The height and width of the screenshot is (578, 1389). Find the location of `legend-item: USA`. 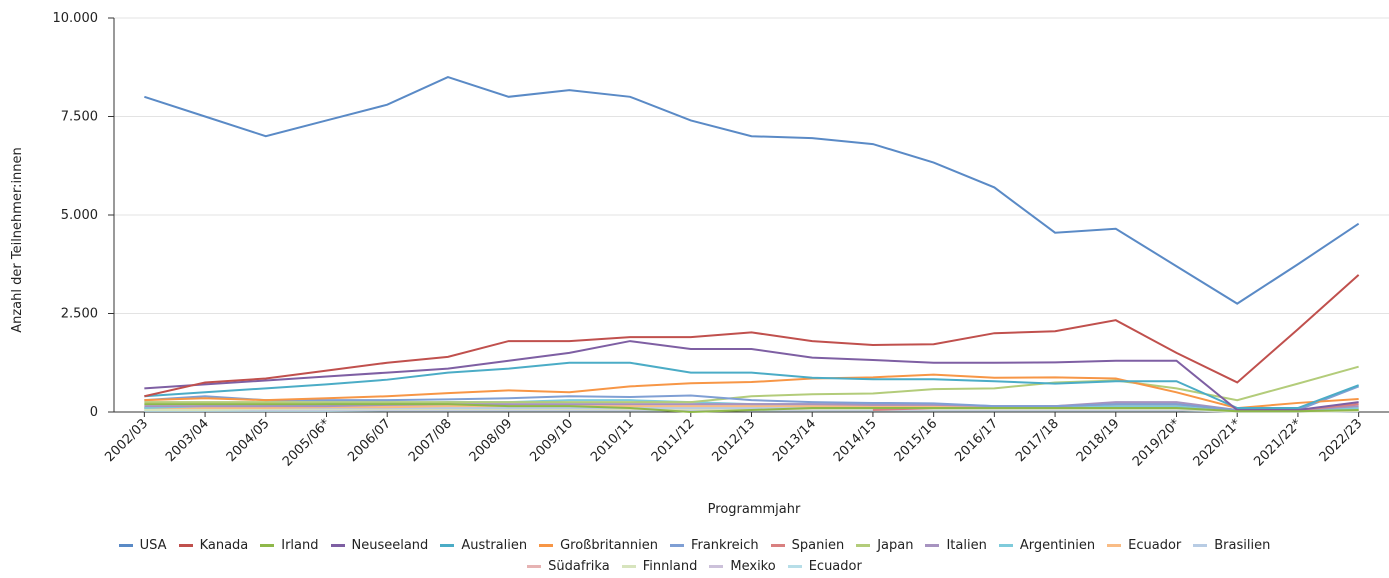

legend-item: USA is located at coordinates (142, 545).